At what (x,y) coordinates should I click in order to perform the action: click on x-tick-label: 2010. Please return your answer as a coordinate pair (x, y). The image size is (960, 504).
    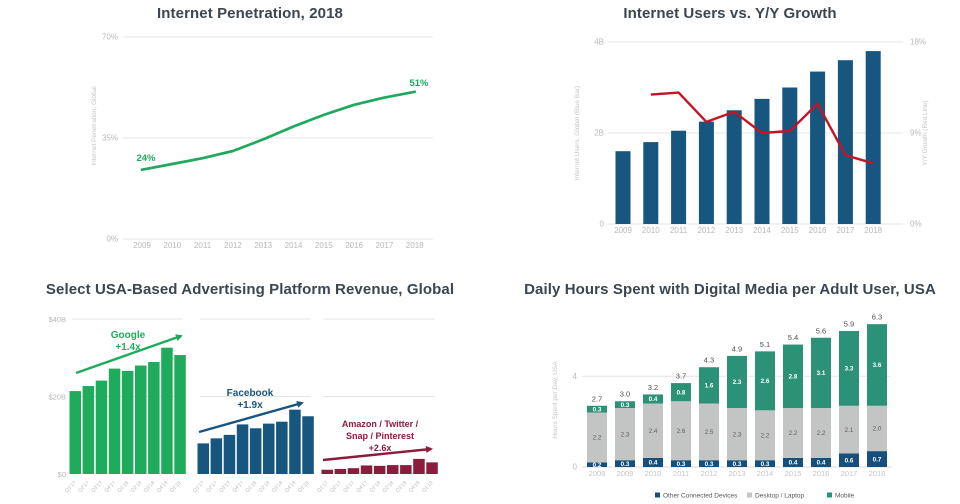
    Looking at the image, I should click on (172, 245).